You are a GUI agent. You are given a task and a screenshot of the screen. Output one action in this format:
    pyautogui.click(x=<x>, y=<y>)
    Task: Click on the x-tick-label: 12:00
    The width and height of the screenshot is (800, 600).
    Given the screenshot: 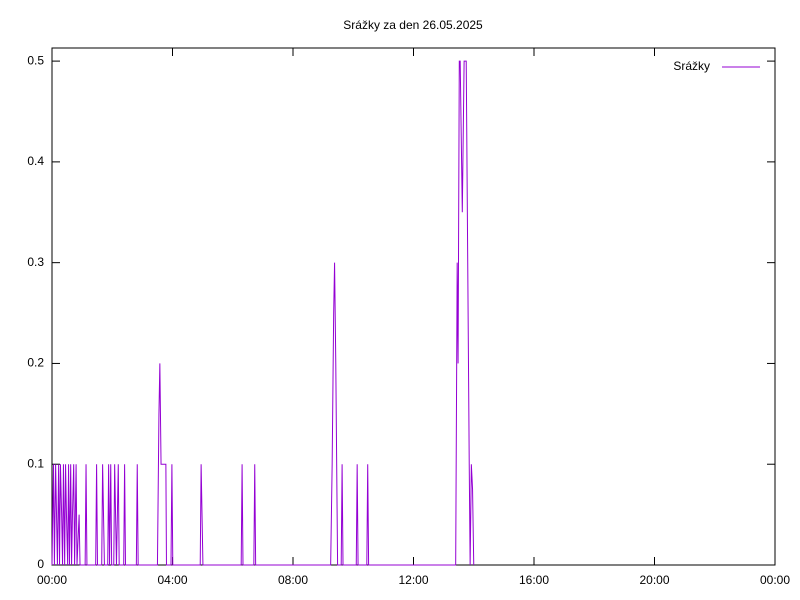 What is the action you would take?
    pyautogui.click(x=413, y=580)
    